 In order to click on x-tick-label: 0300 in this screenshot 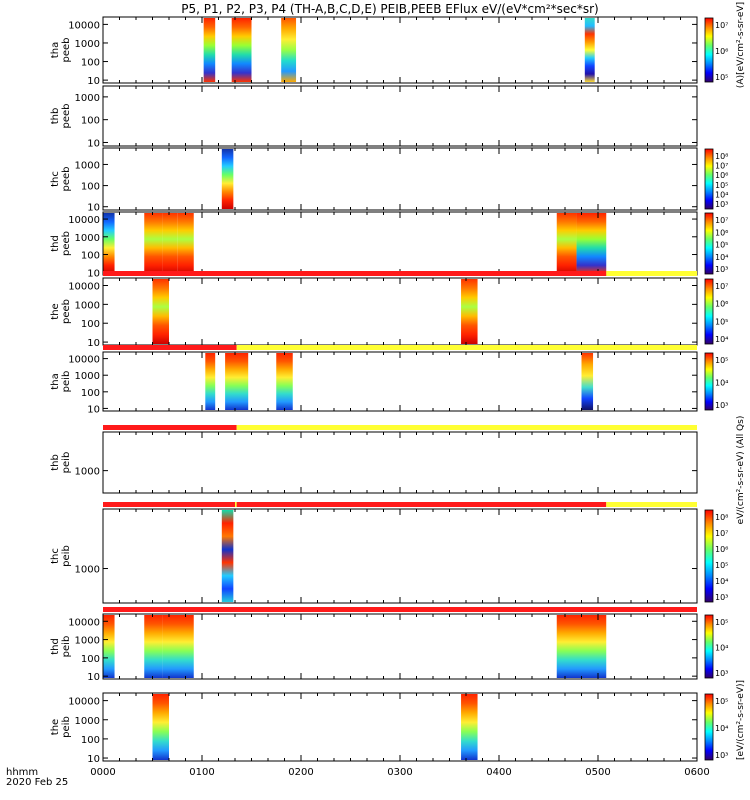, I will do `click(399, 772)`.